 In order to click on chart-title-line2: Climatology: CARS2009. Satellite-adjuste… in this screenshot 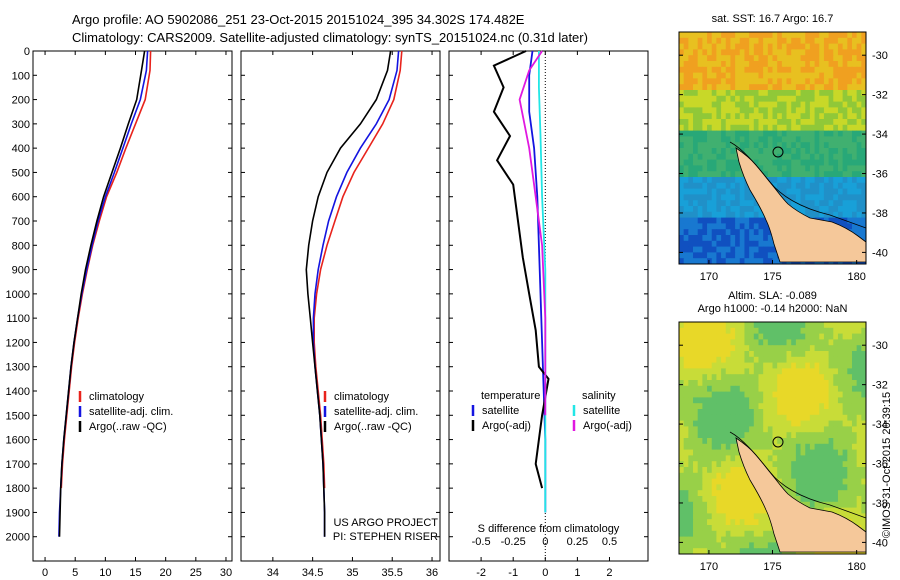, I will do `click(330, 37)`.